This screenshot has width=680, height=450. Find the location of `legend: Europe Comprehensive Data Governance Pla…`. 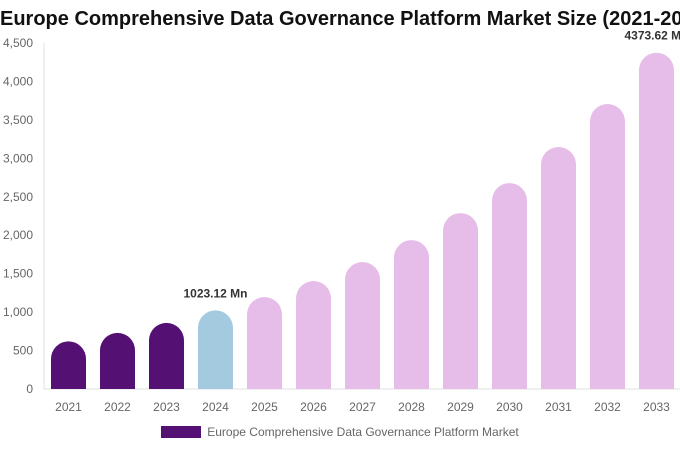

legend: Europe Comprehensive Data Governance Pla… is located at coordinates (340, 432).